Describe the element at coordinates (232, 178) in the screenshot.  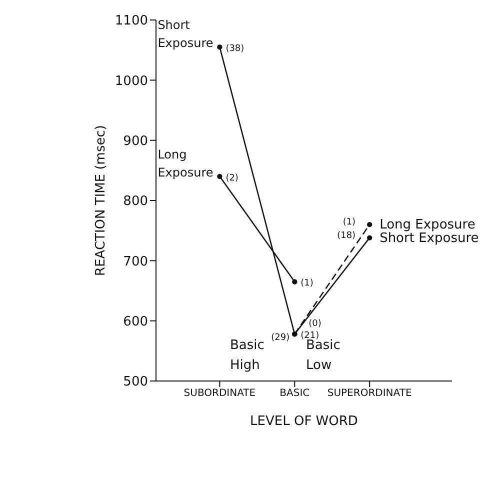
I see `annotation: (2)` at that location.